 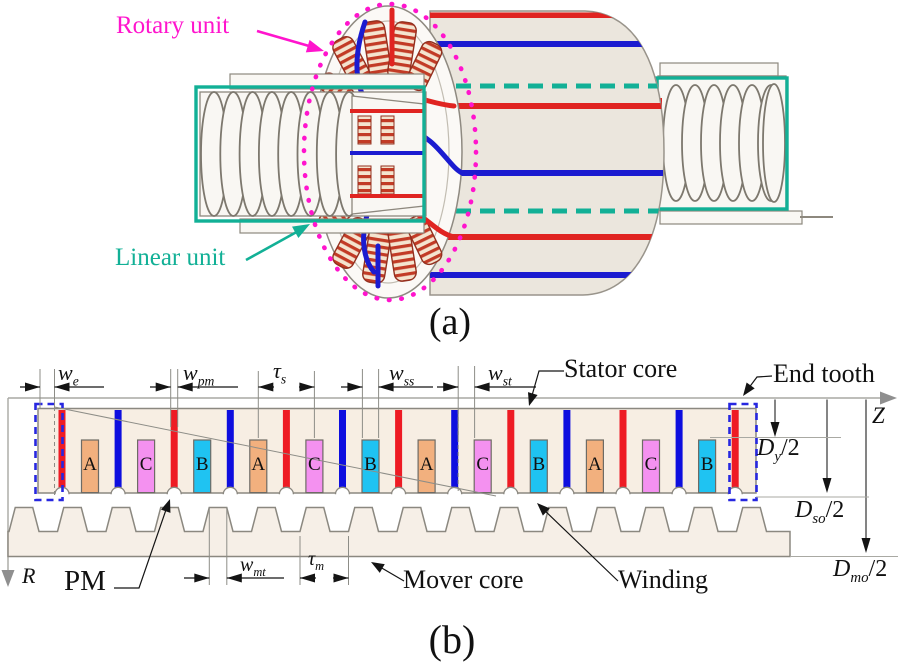 I want to click on dim-label-wss: wss, so click(x=402, y=374).